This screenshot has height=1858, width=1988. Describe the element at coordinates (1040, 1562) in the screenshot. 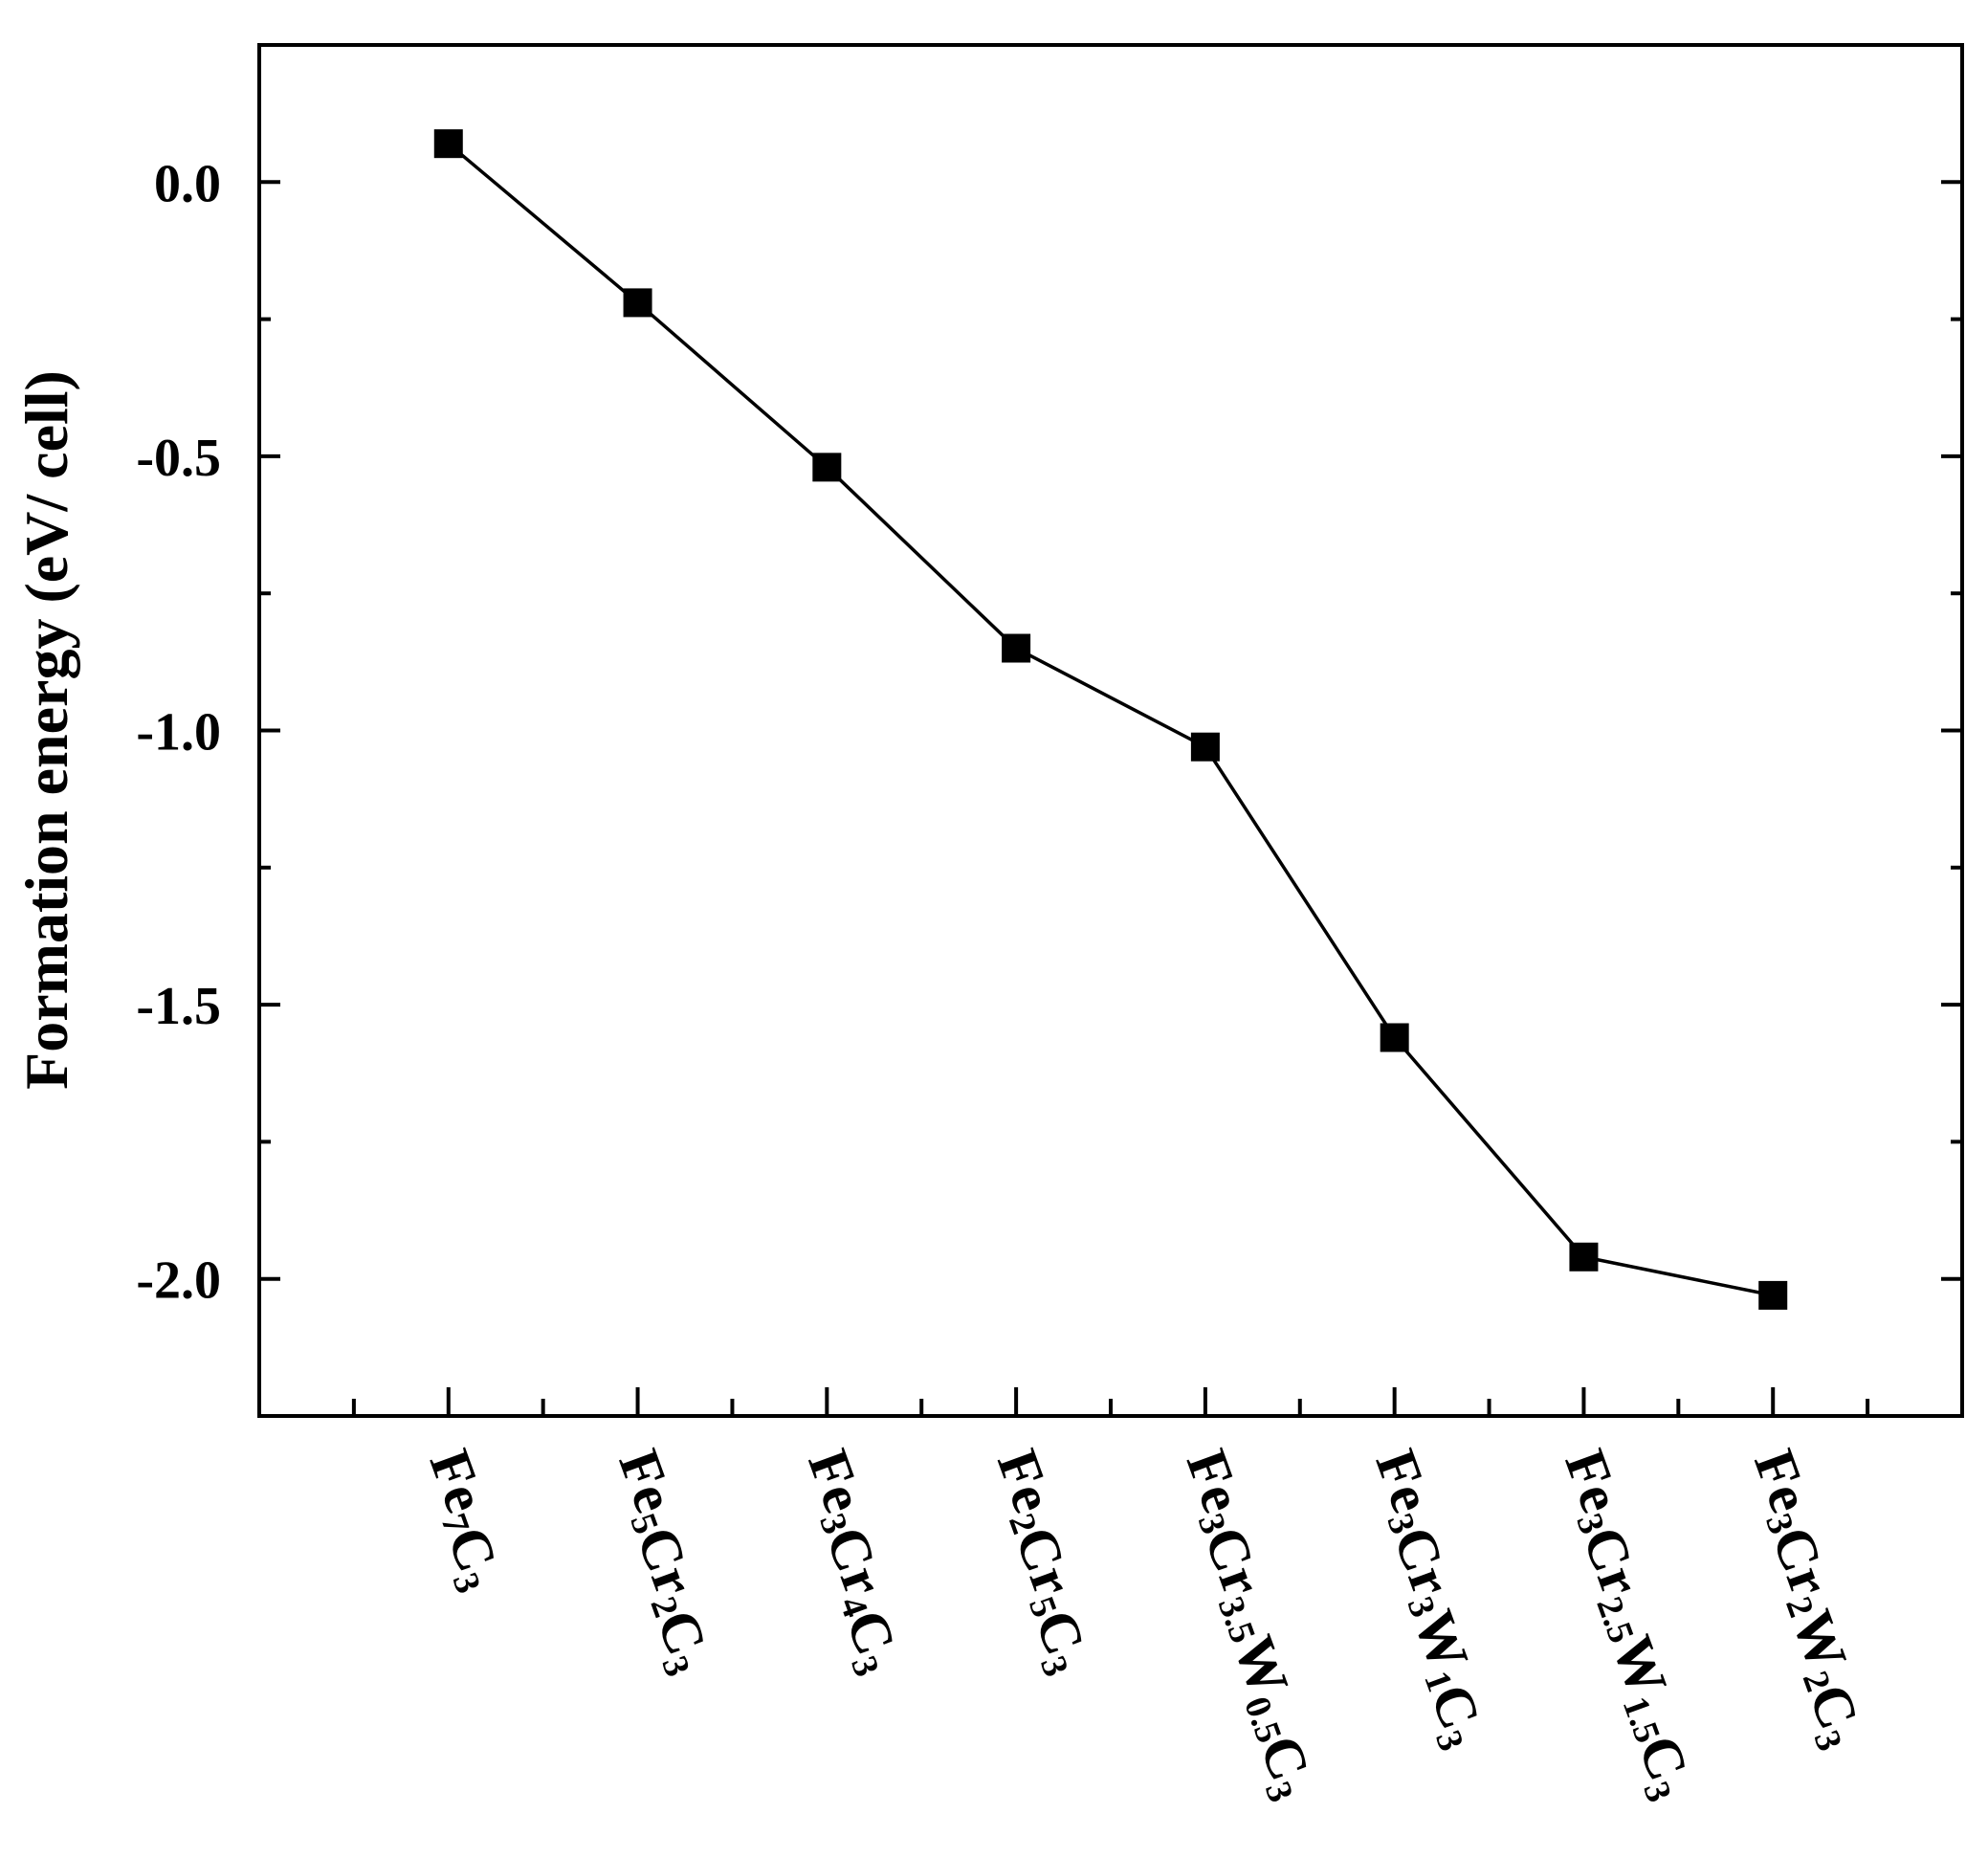

I see `x-tick-label: Fe2Cr5C3` at that location.